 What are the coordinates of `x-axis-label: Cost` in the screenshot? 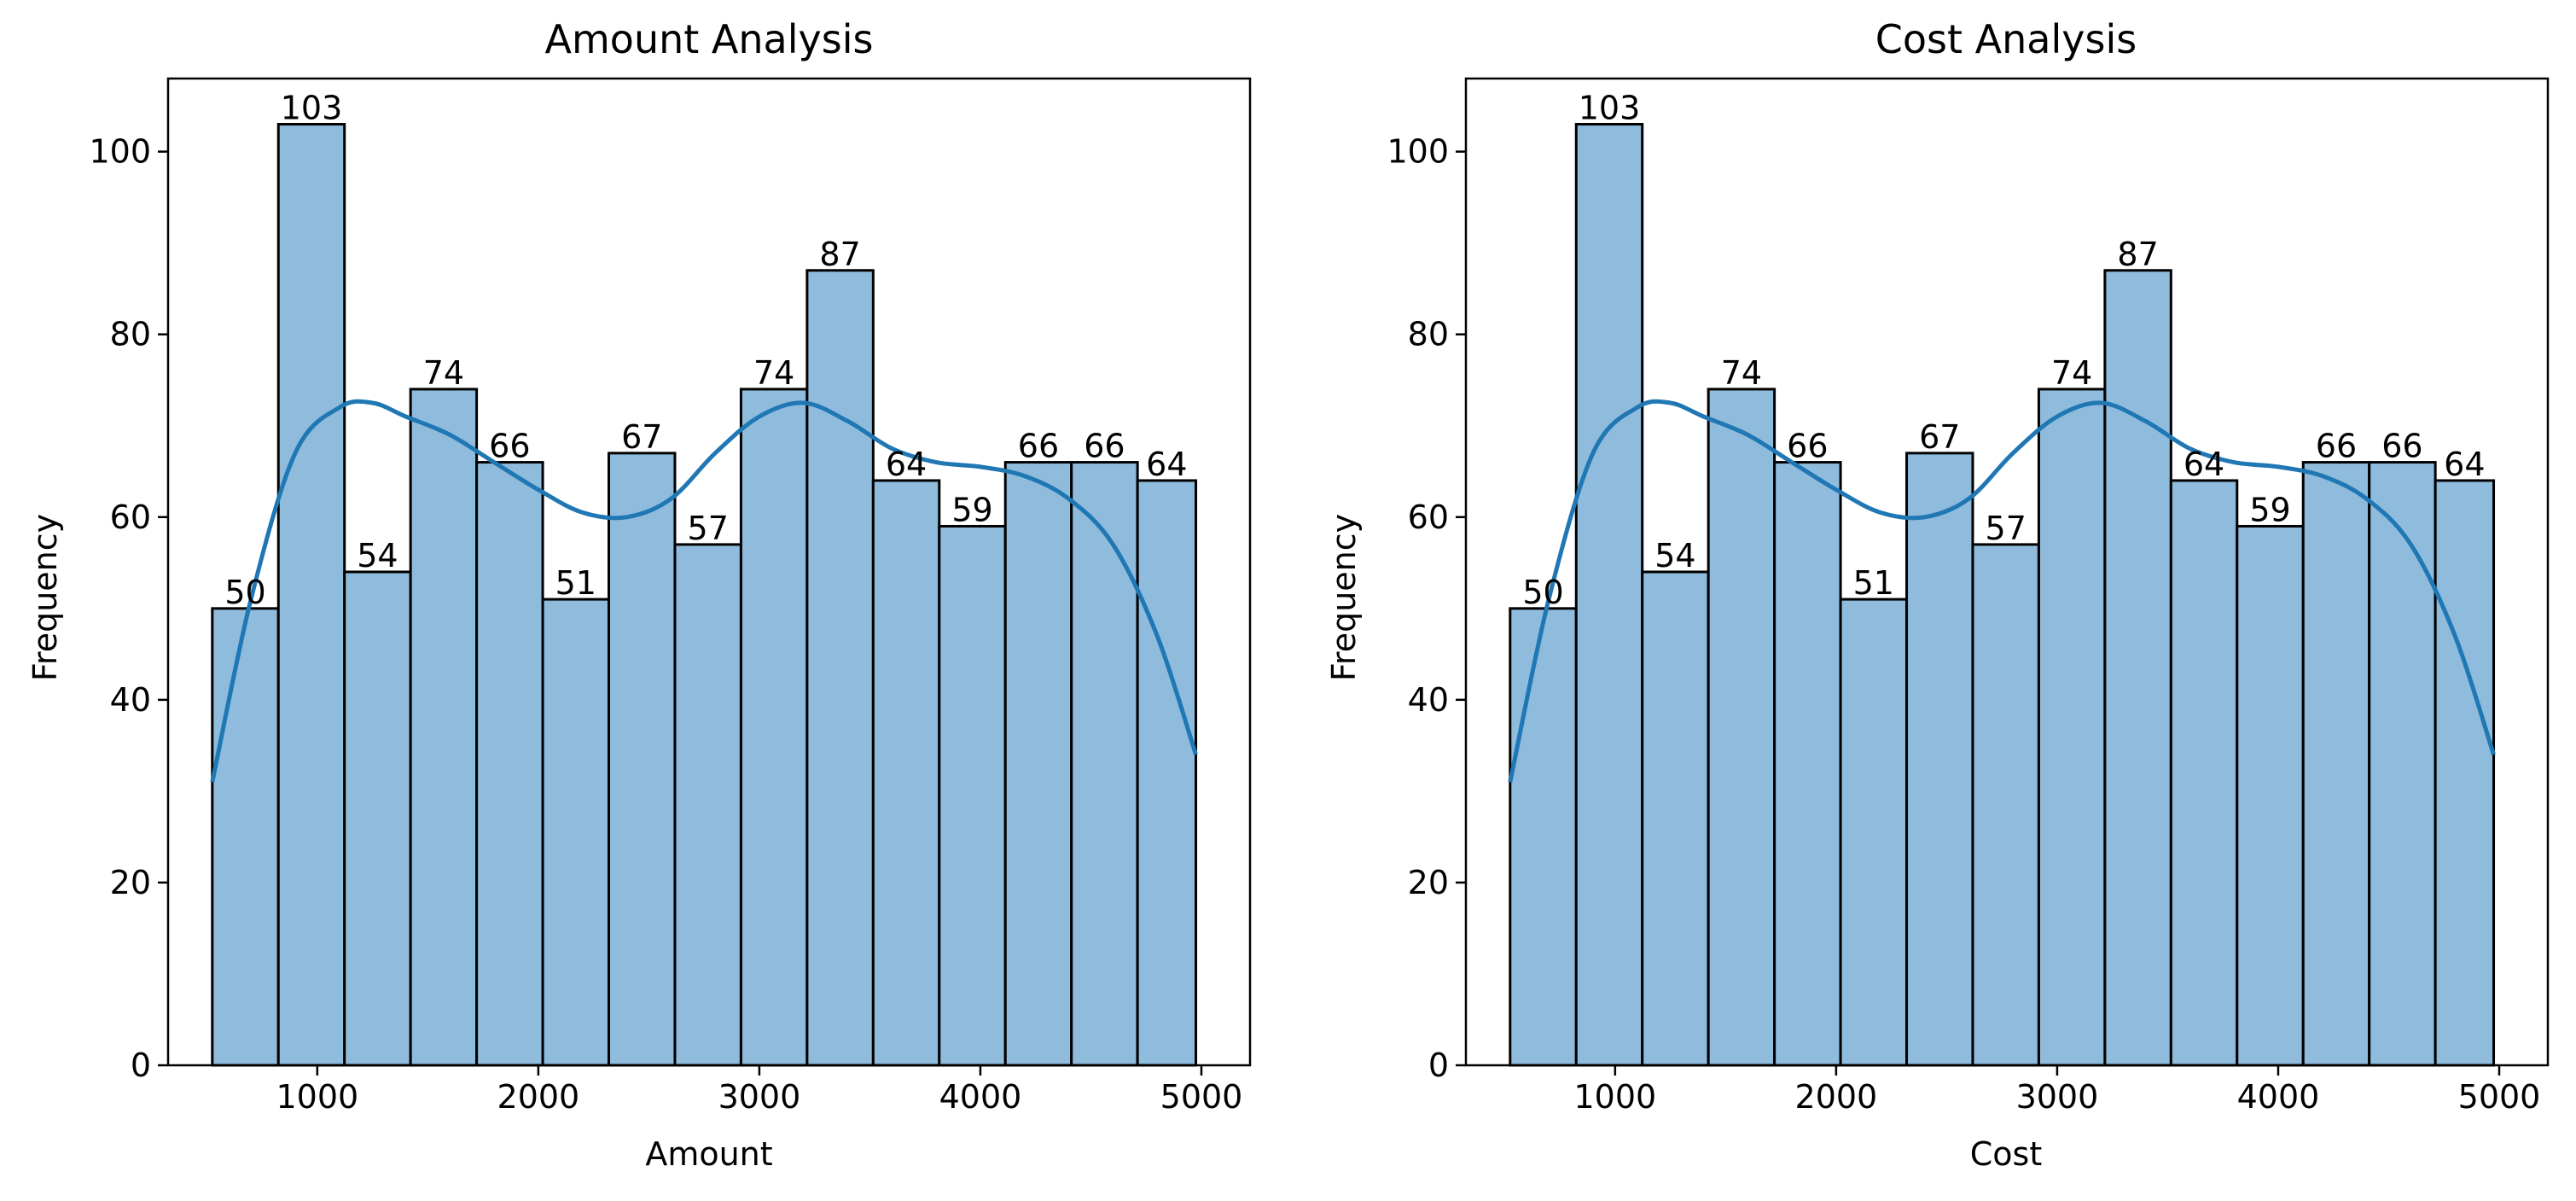 It's located at (2006, 1154).